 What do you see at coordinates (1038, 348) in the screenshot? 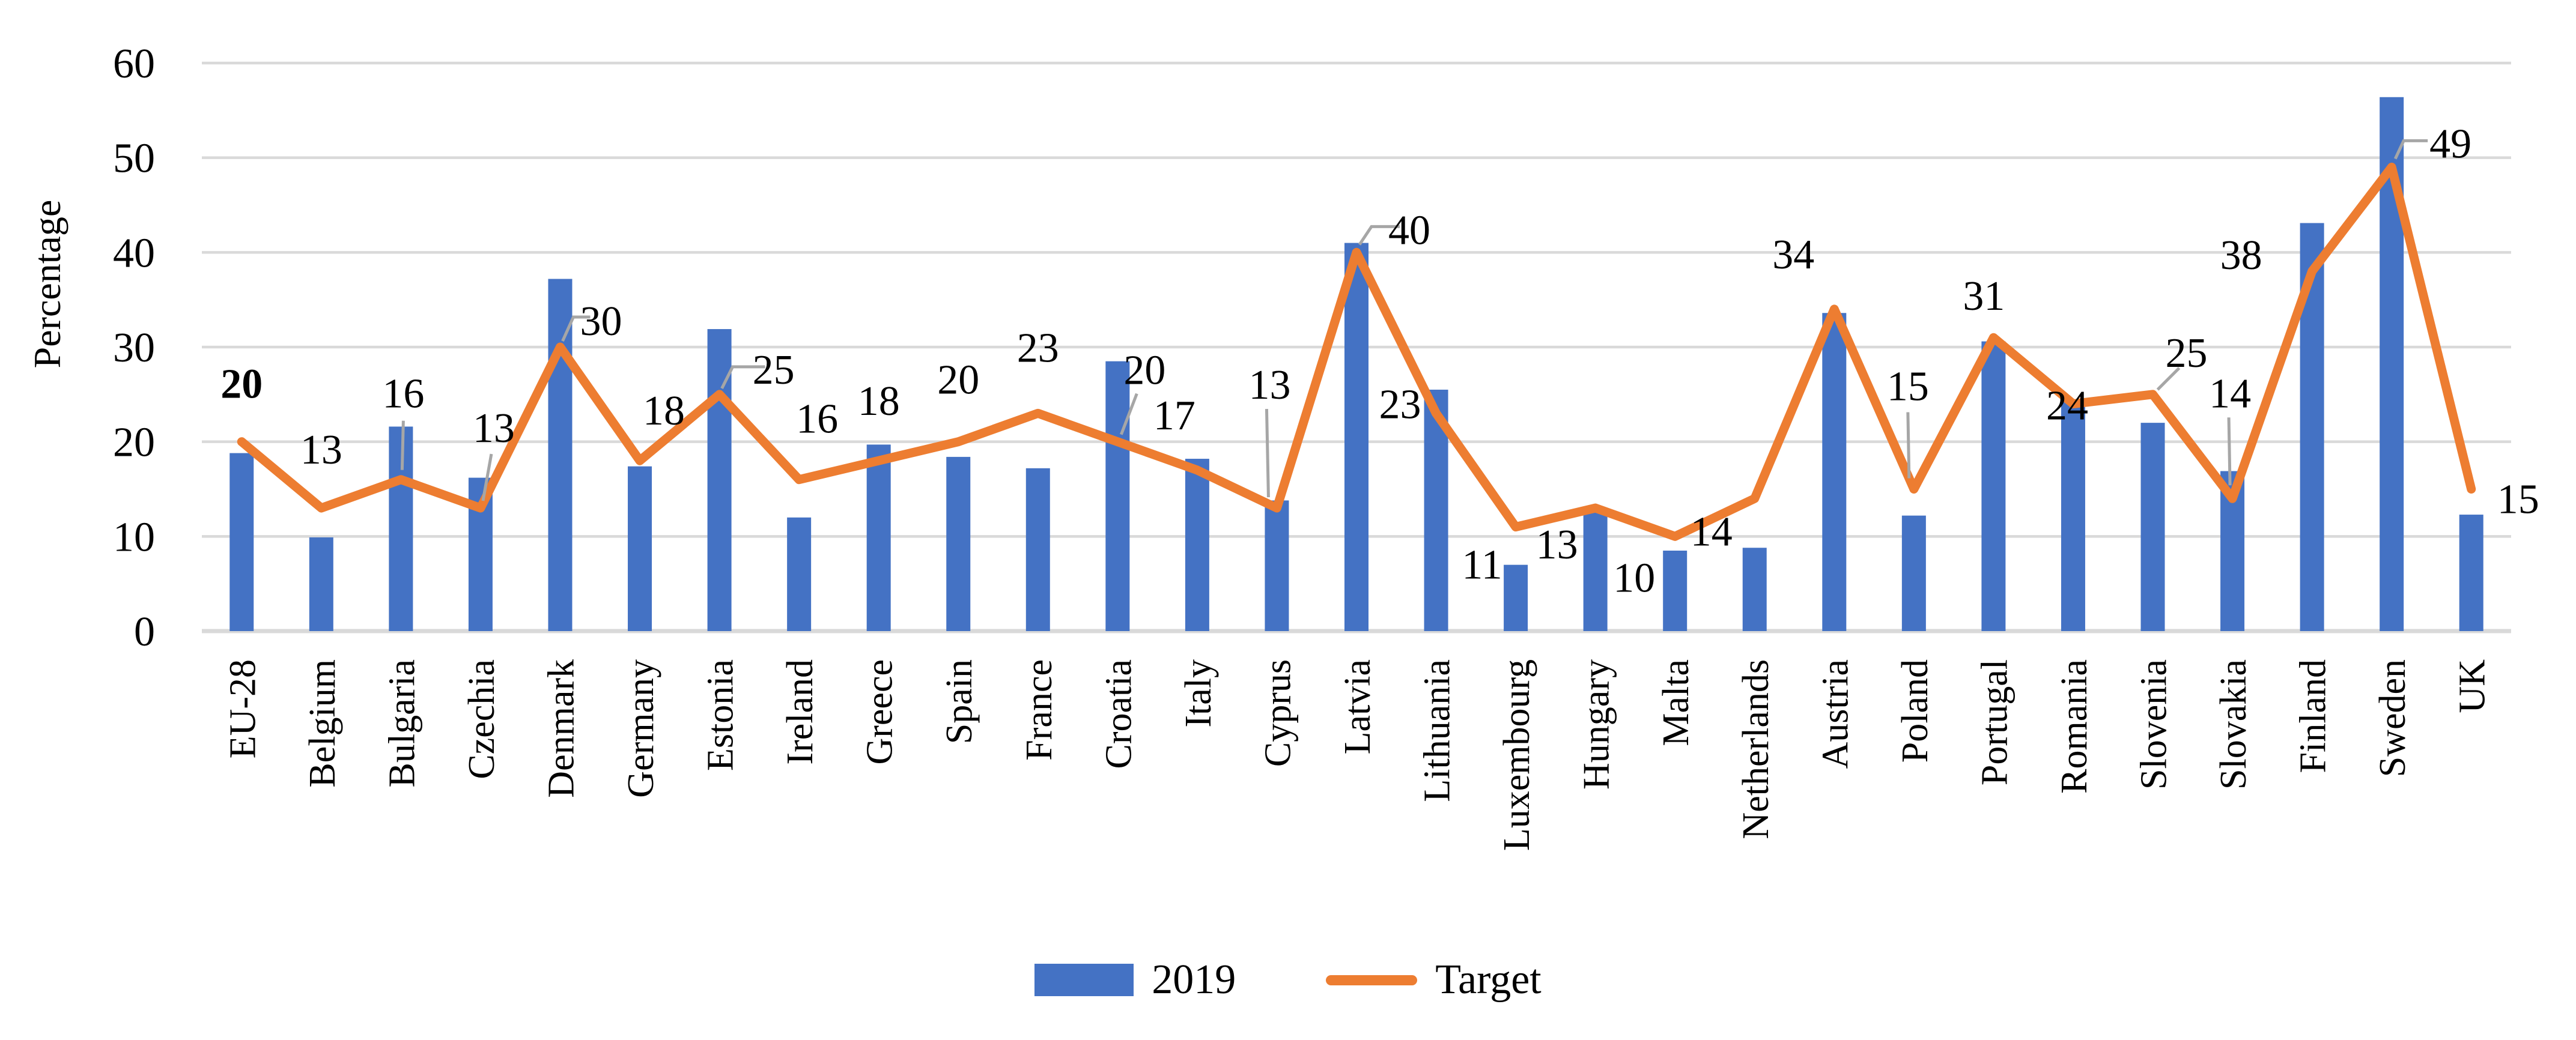
I see `data-label-france: 23` at bounding box center [1038, 348].